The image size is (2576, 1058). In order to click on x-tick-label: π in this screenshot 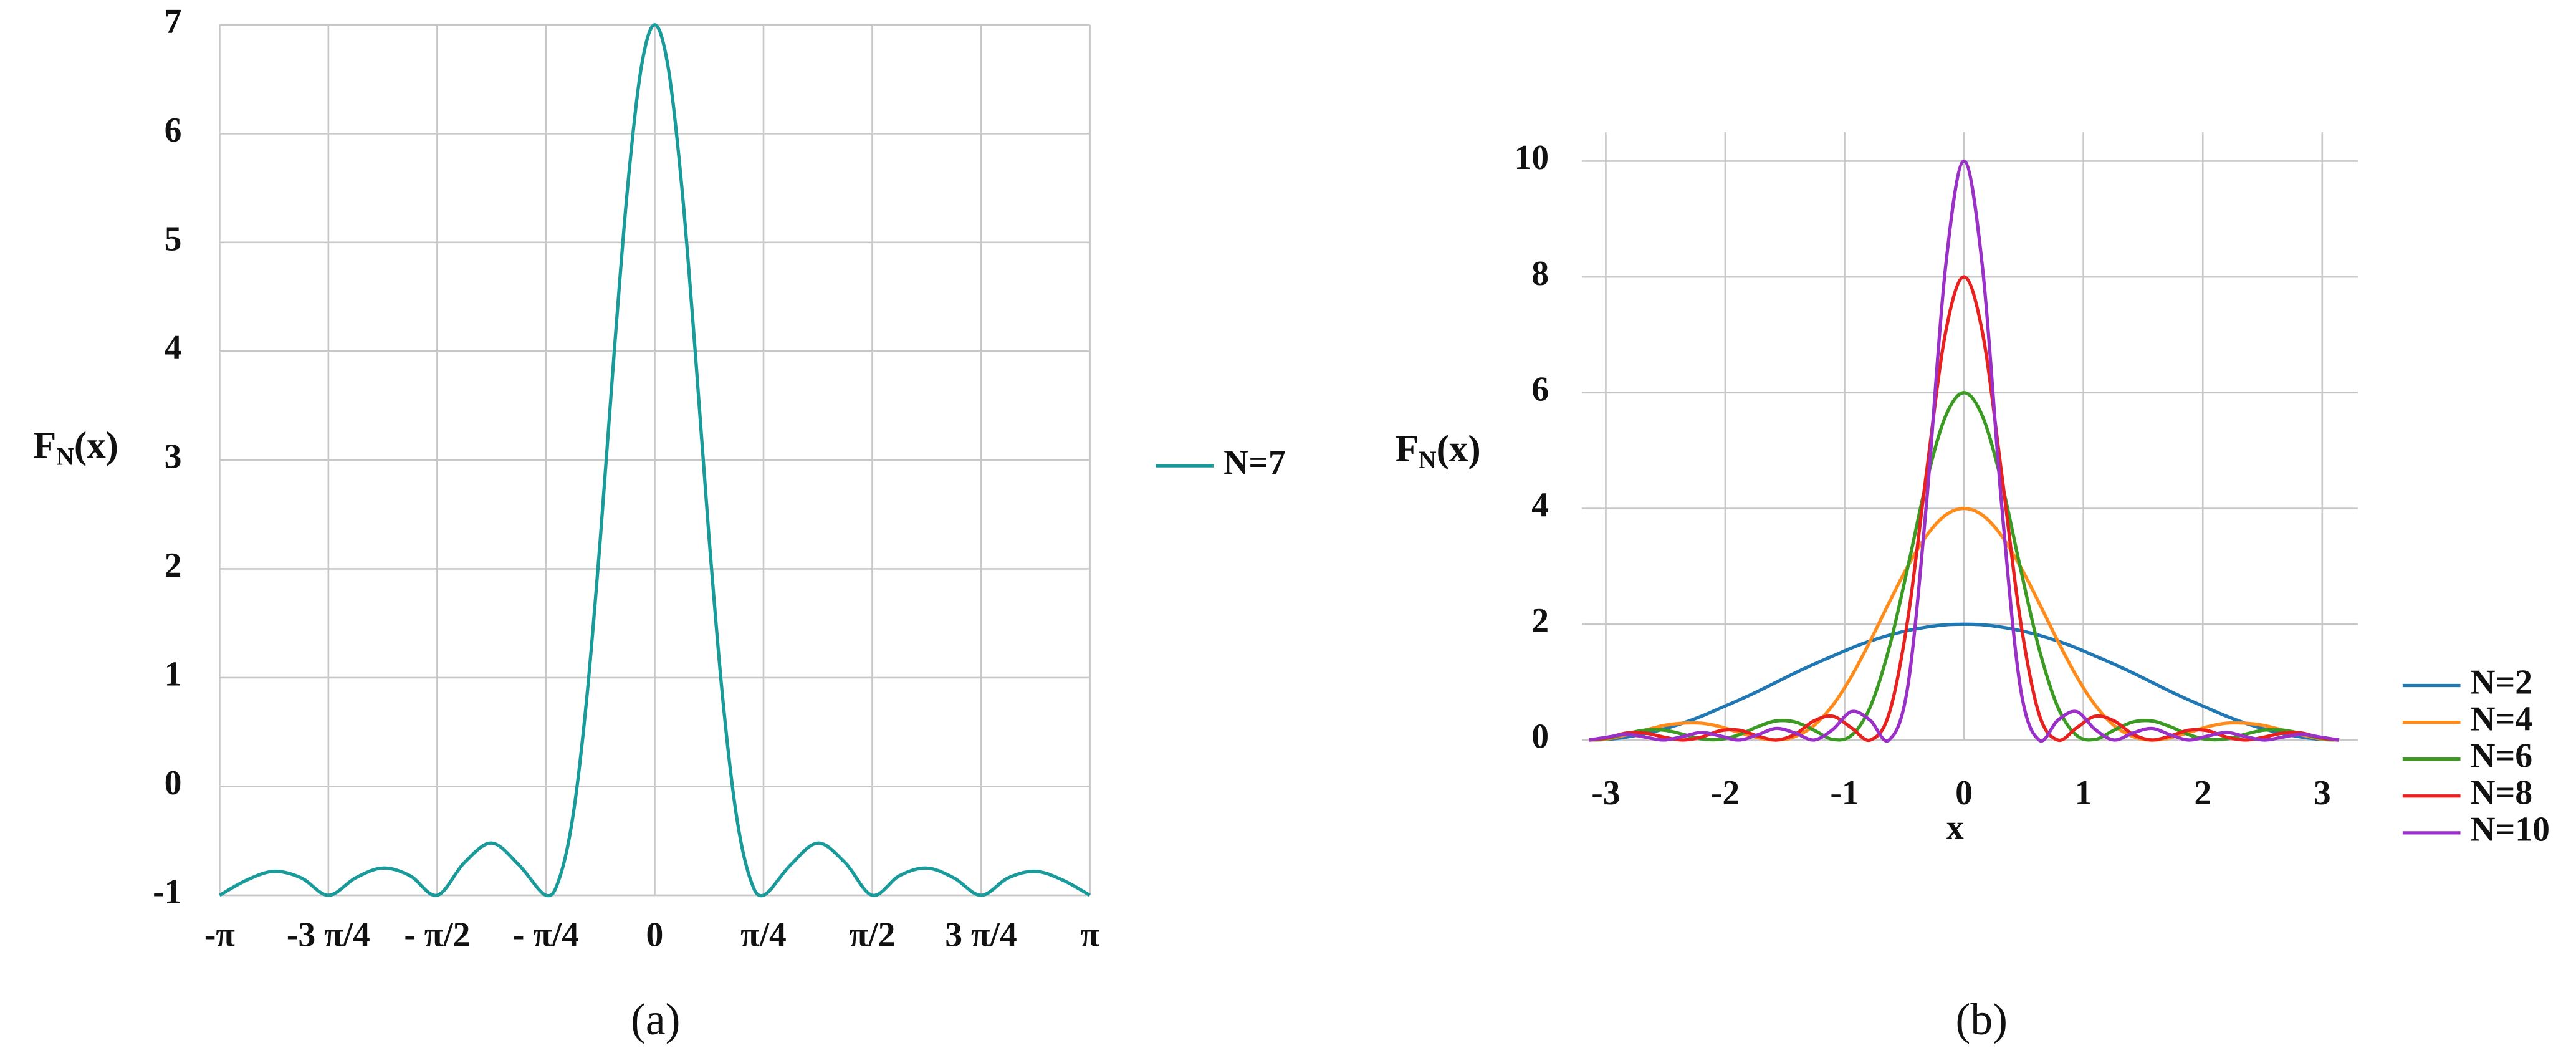, I will do `click(1089, 936)`.